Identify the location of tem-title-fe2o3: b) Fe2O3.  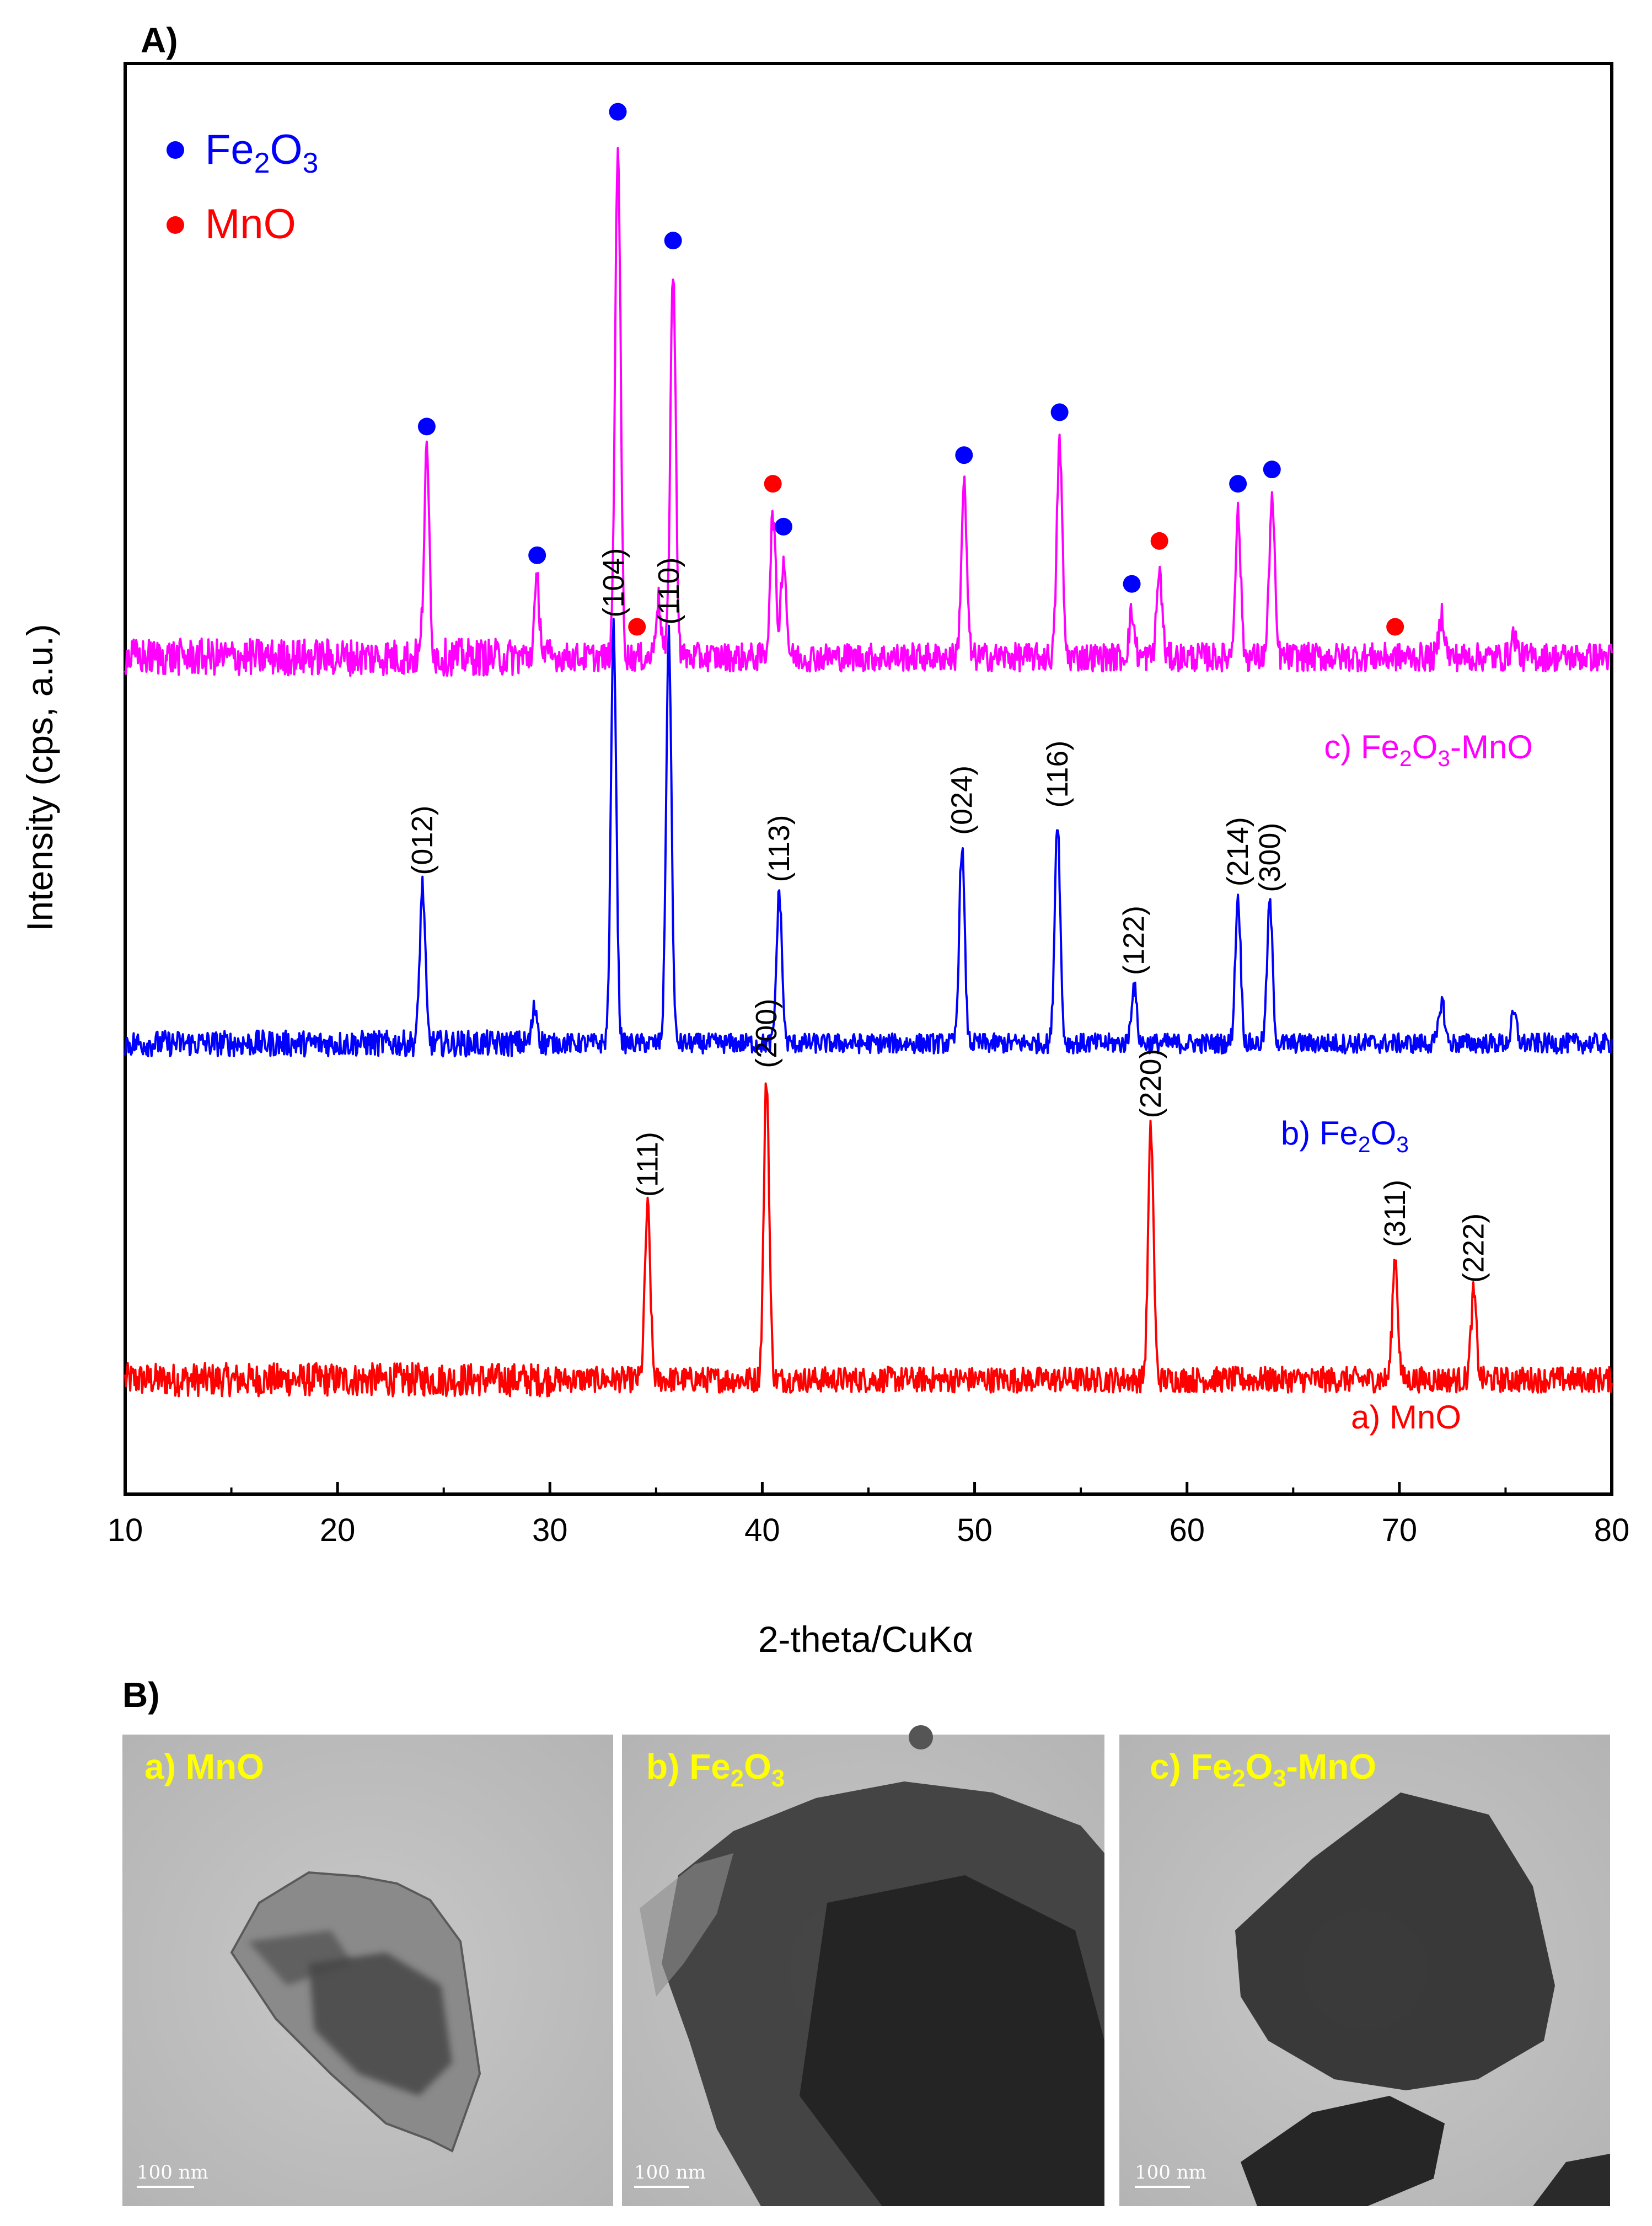
(715, 1769).